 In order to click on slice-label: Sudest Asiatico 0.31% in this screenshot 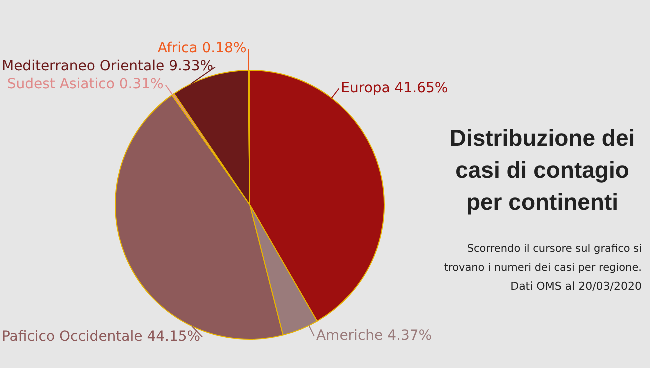, I will do `click(85, 84)`.